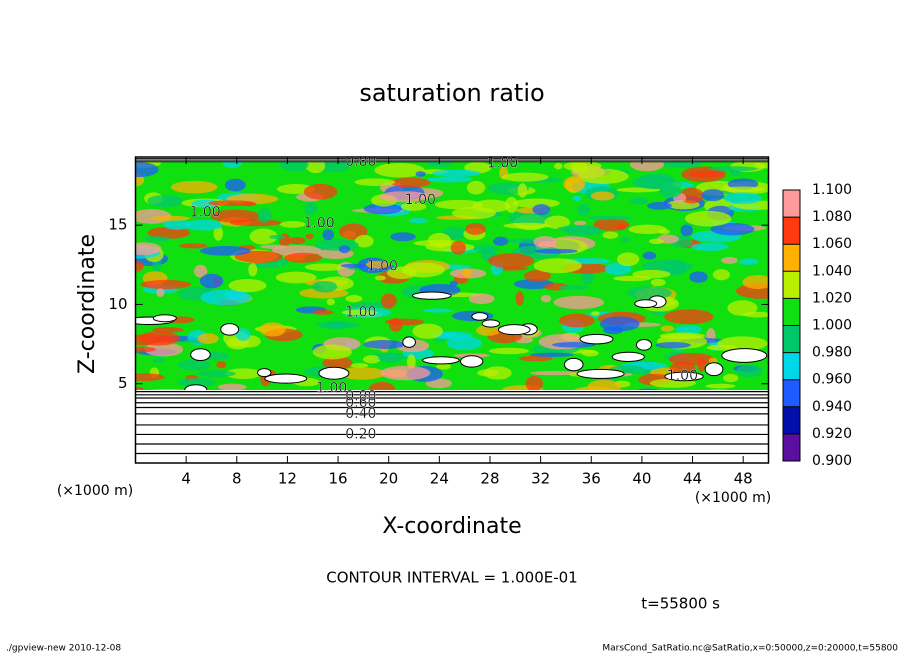  What do you see at coordinates (451, 526) in the screenshot?
I see `x-axis-label: X-coordinate` at bounding box center [451, 526].